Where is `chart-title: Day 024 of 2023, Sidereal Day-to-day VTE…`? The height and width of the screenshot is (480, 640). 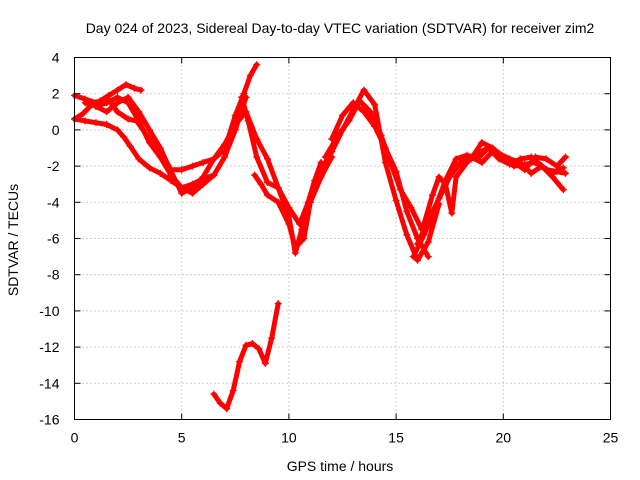
chart-title: Day 024 of 2023, Sidereal Day-to-day VTE… is located at coordinates (340, 28).